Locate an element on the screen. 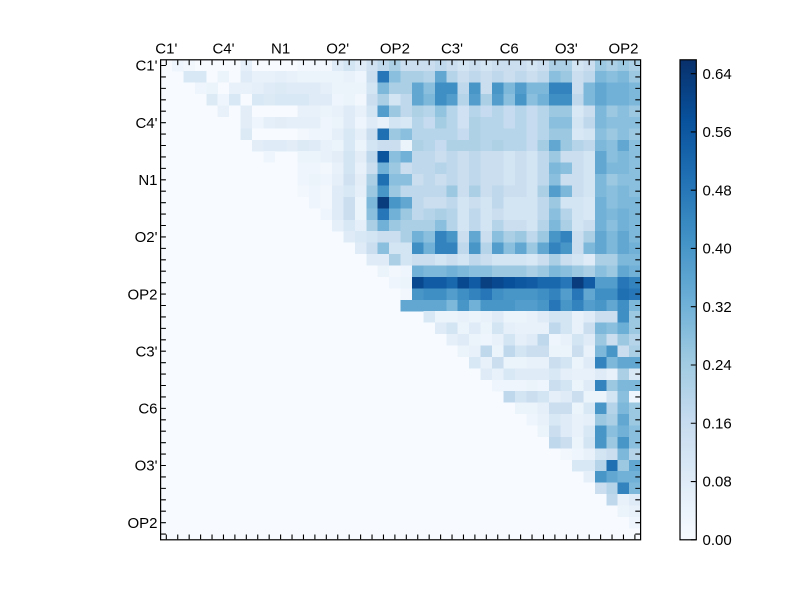 This screenshot has width=800, height=605. svg-text: 0.08 is located at coordinates (717, 482).